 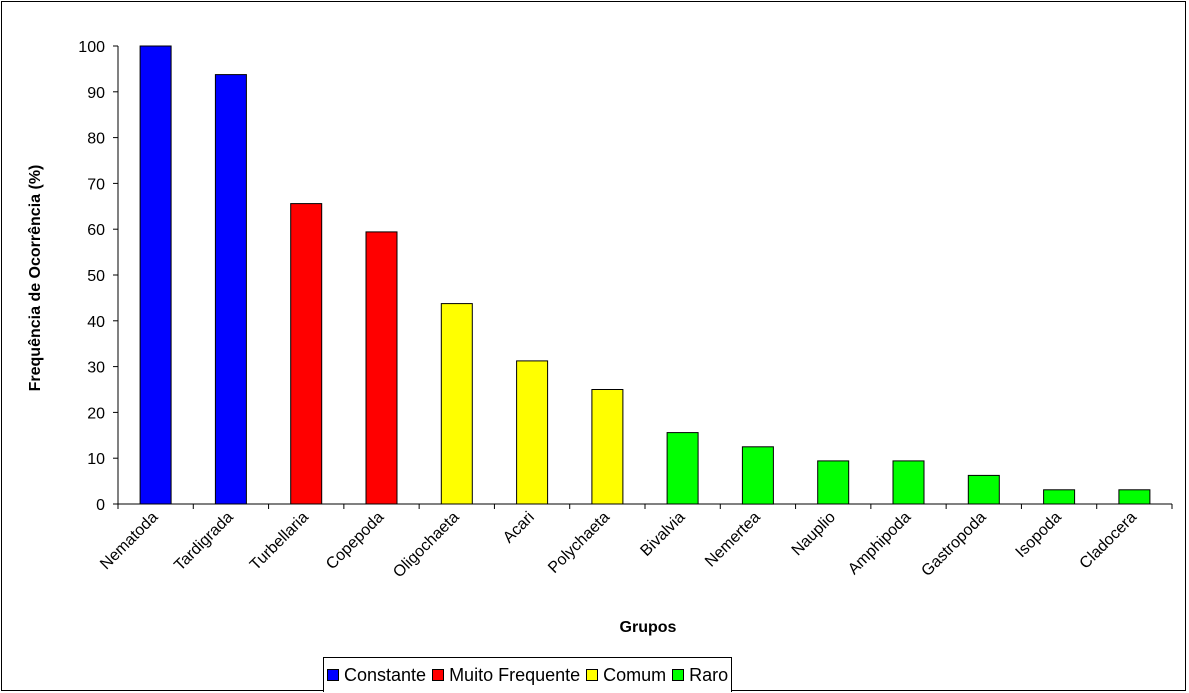 What do you see at coordinates (662, 534) in the screenshot?
I see `x-tick-label: Bivalvia` at bounding box center [662, 534].